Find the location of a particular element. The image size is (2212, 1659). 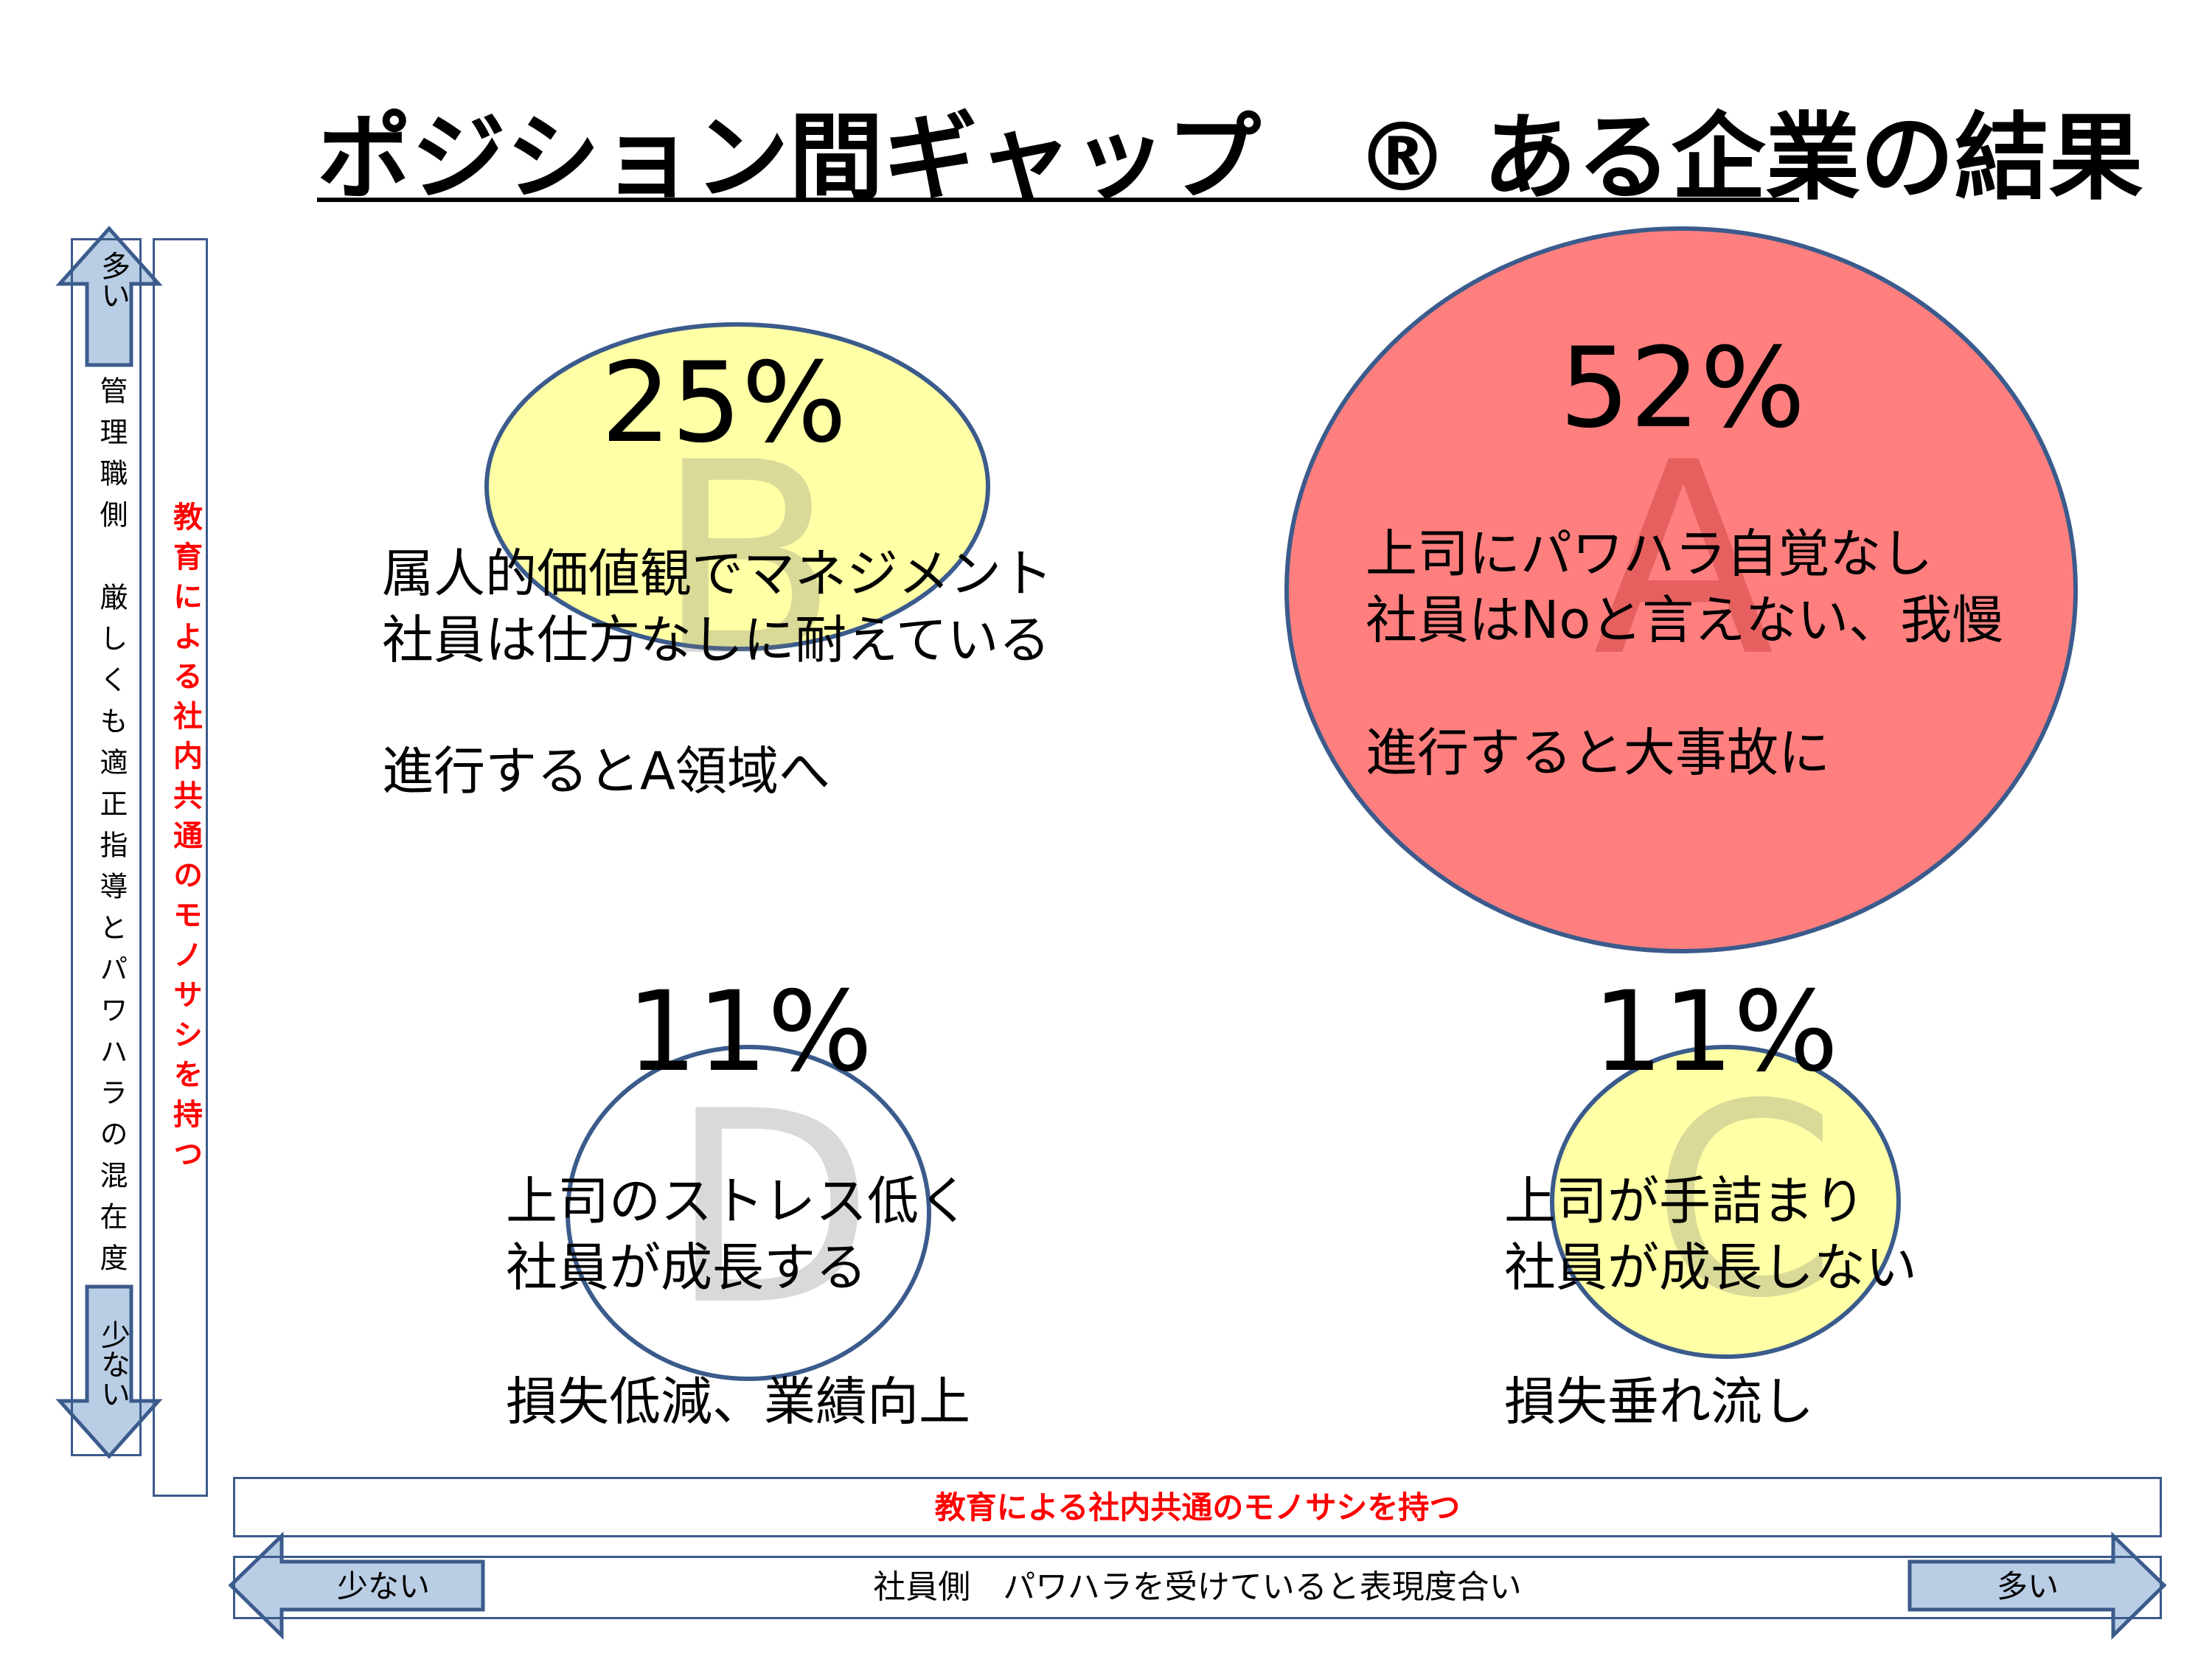

quadrant-d-letter: D is located at coordinates (771, 1208).